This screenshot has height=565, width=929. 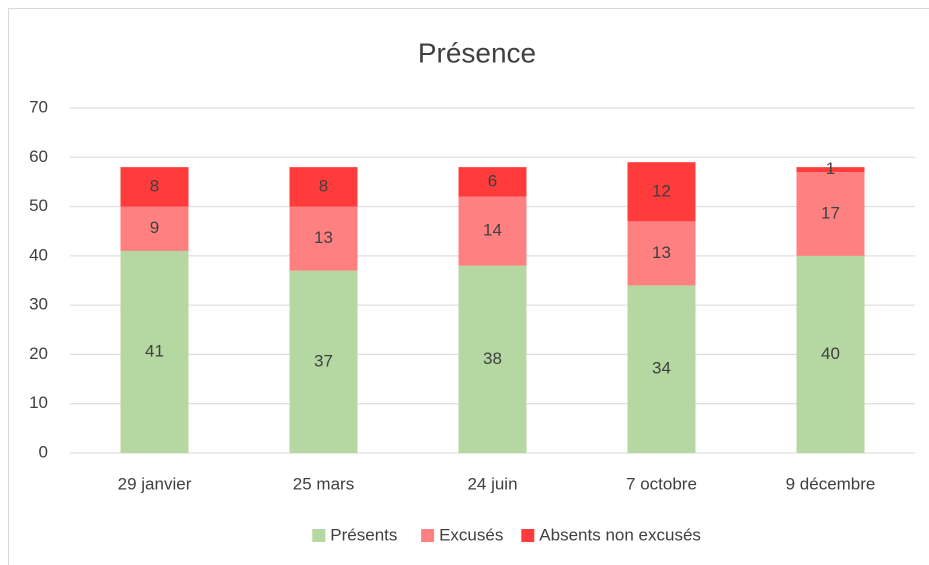 I want to click on y-tick-label: 50, so click(x=38, y=205).